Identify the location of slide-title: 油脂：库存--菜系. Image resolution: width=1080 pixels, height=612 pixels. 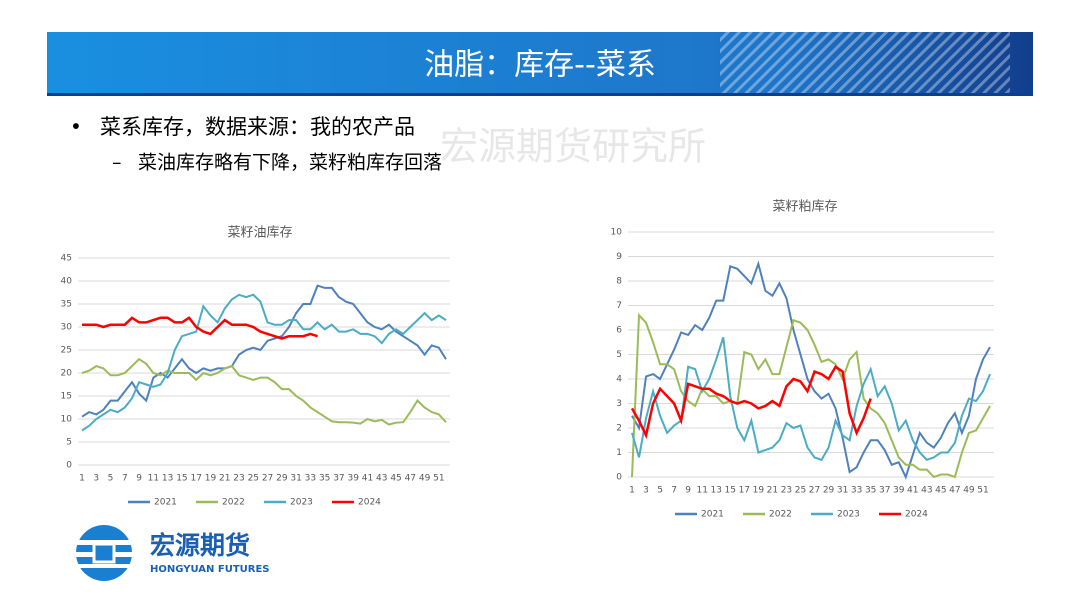
(540, 65).